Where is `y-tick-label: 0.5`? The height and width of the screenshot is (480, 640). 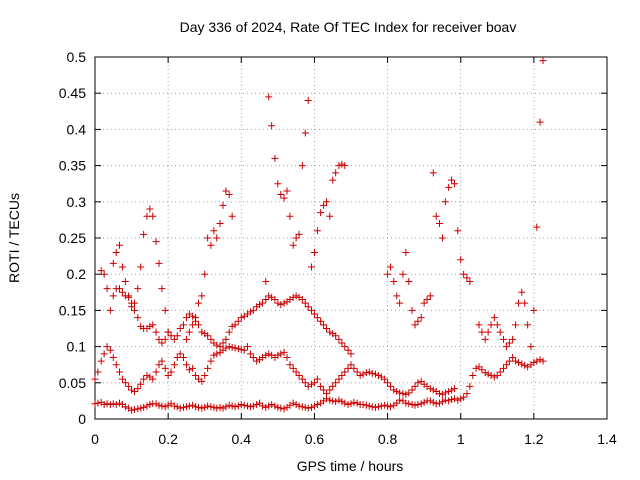
y-tick-label: 0.5 is located at coordinates (77, 57).